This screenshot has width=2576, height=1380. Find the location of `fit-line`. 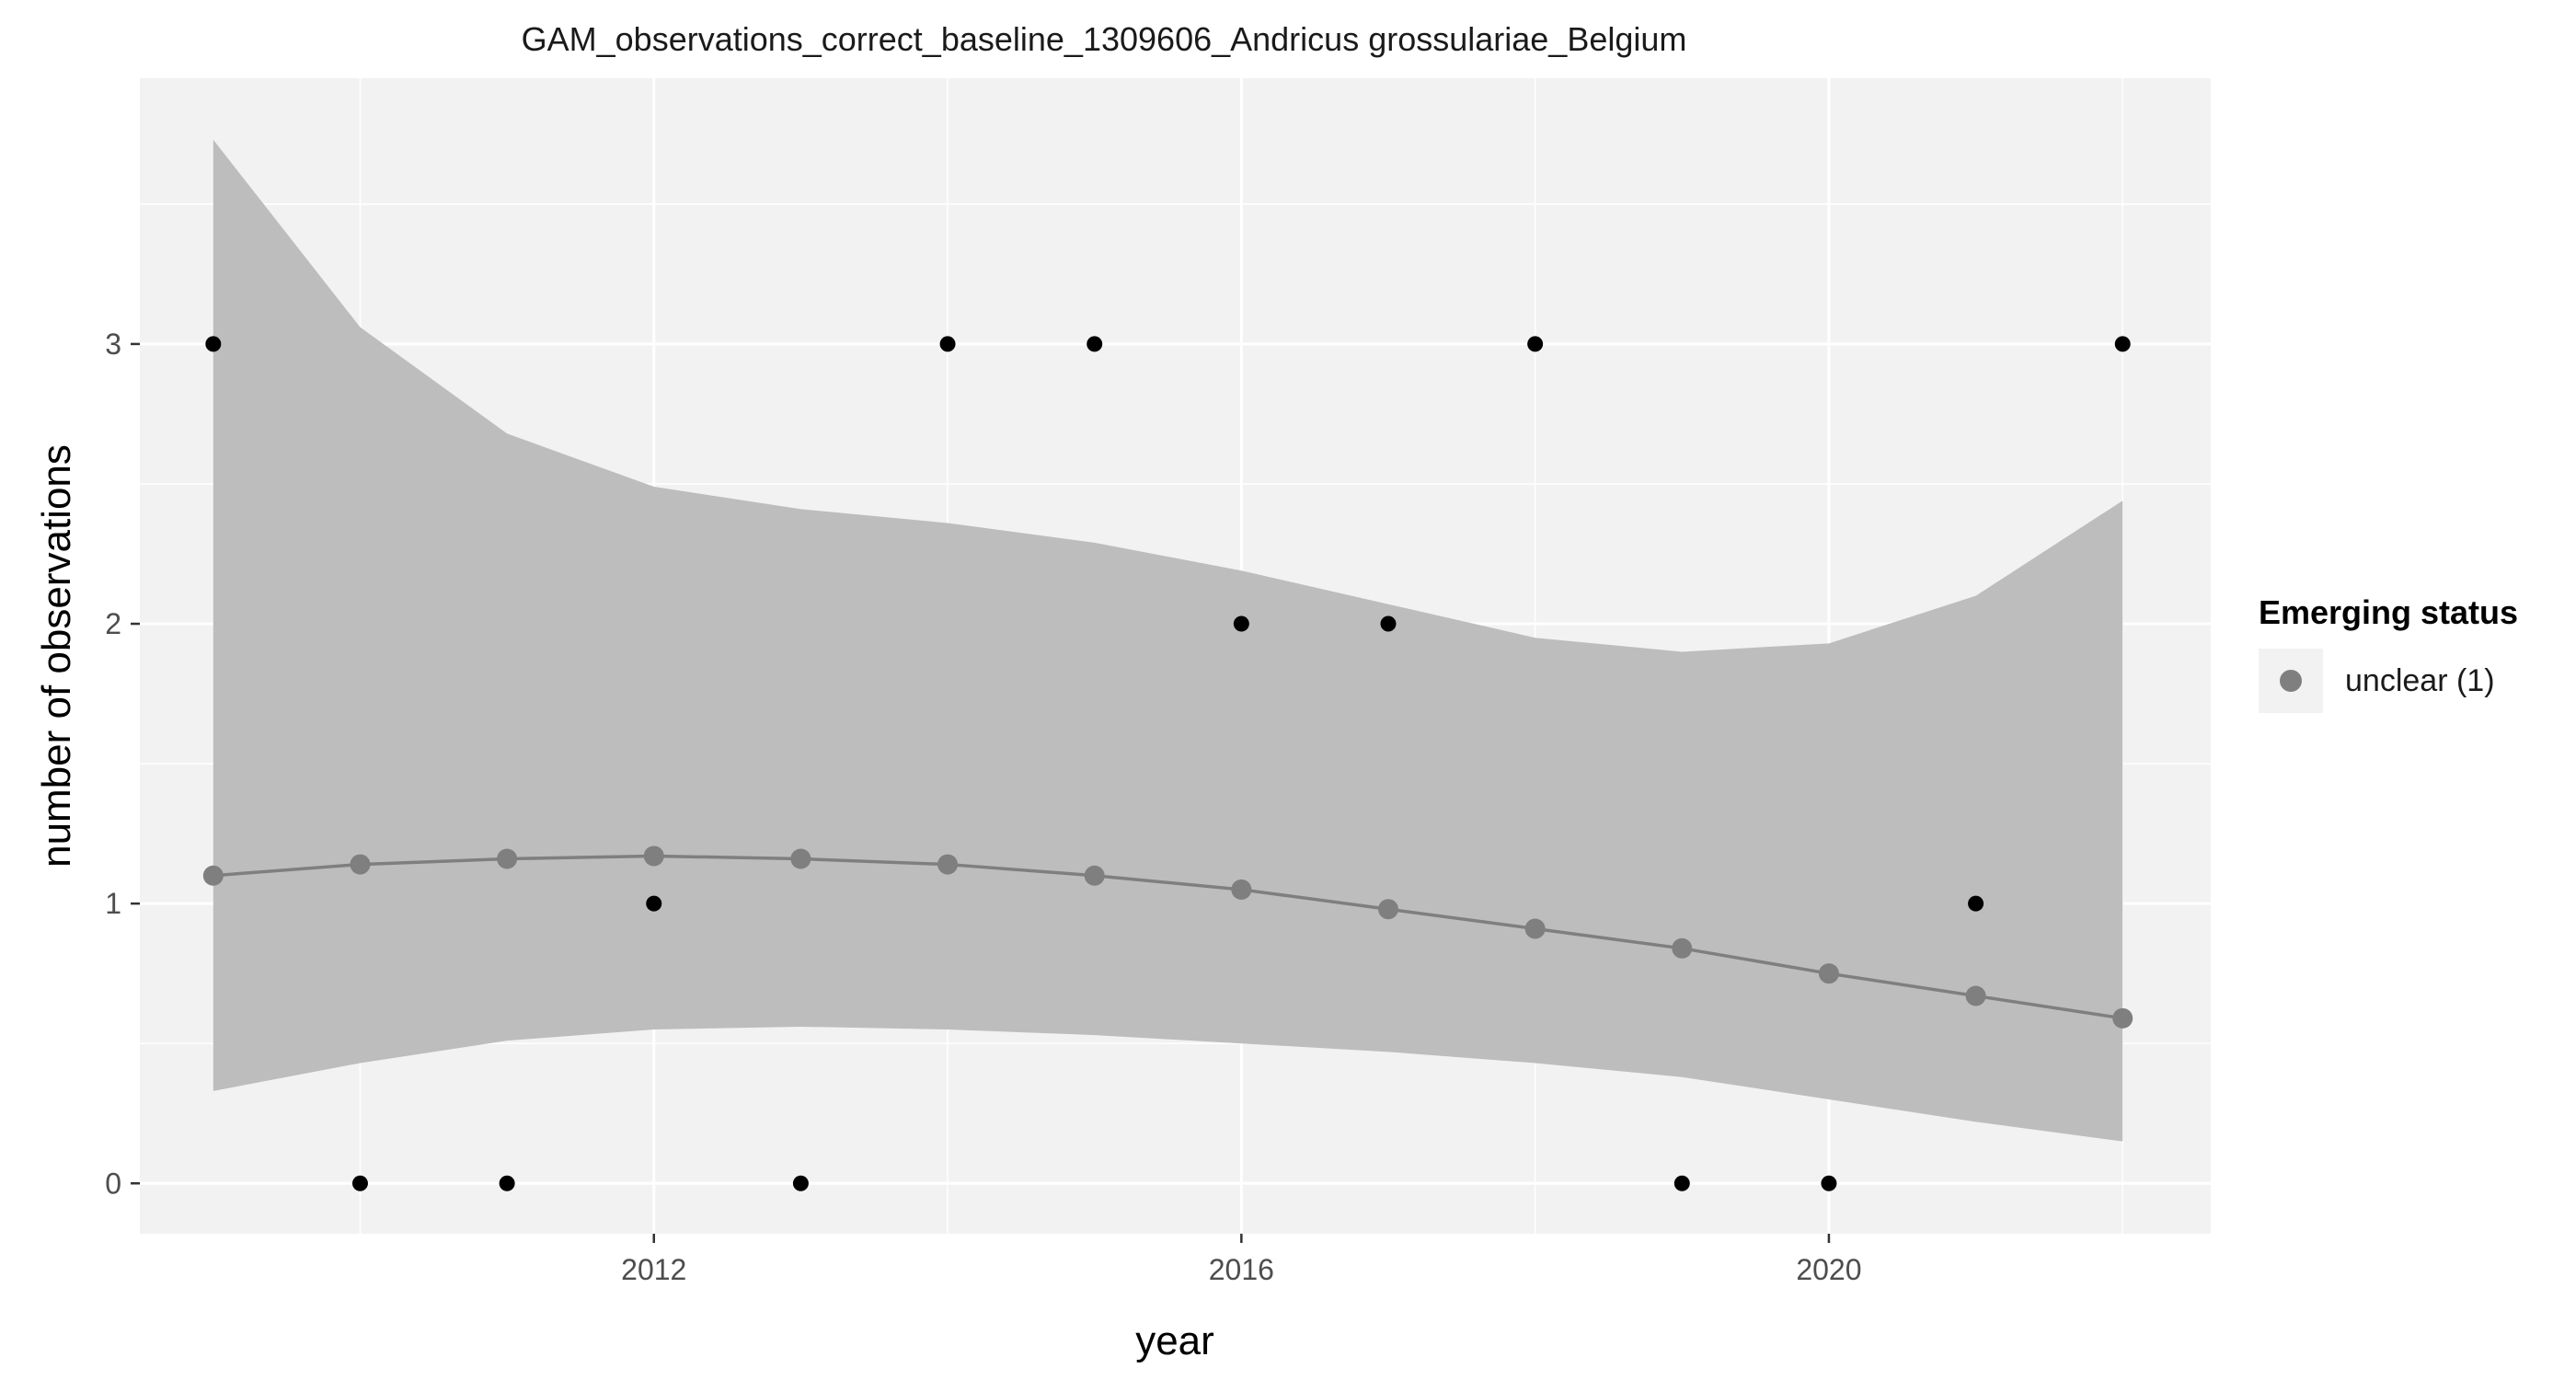

fit-line is located at coordinates (1168, 937).